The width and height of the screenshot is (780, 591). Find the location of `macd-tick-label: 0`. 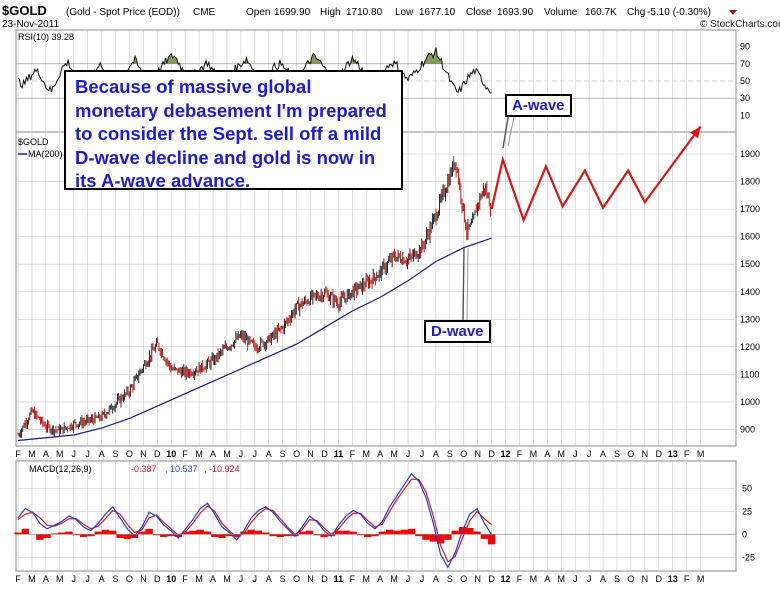

macd-tick-label: 0 is located at coordinates (744, 534).